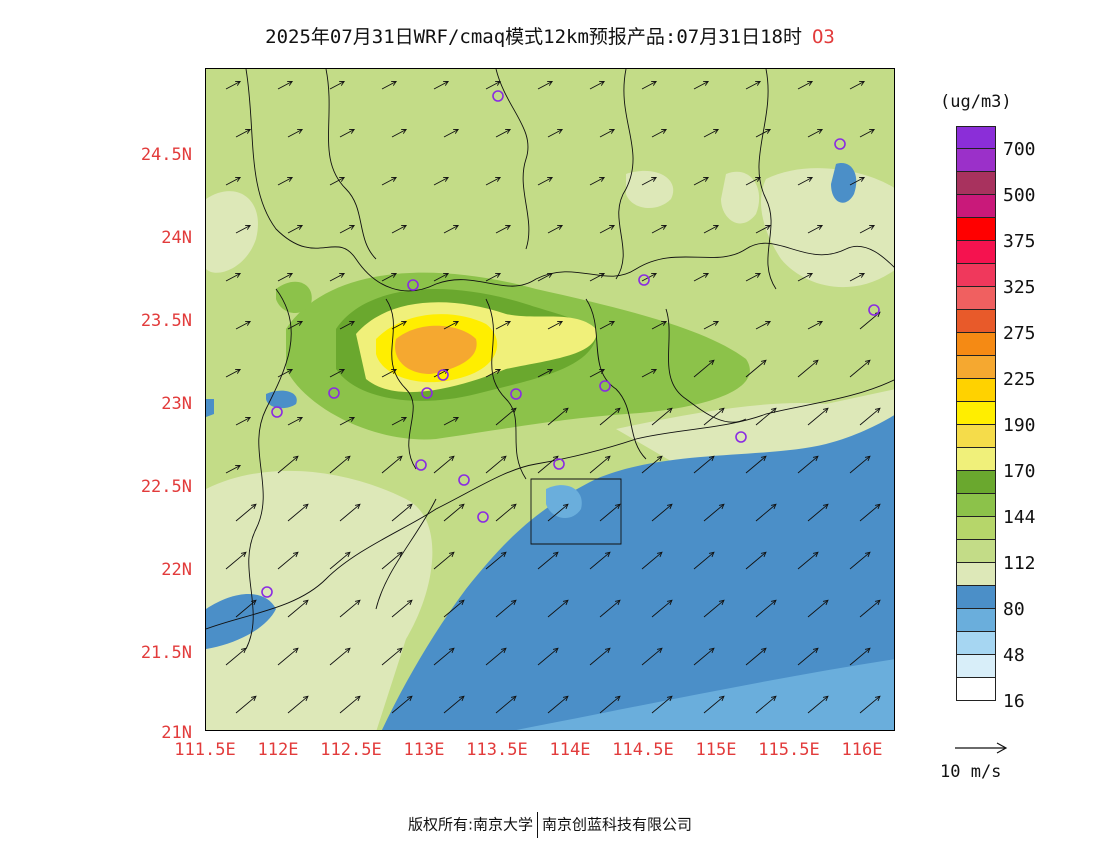  Describe the element at coordinates (176, 404) in the screenshot. I see `lat-tick-label: 23N` at that location.